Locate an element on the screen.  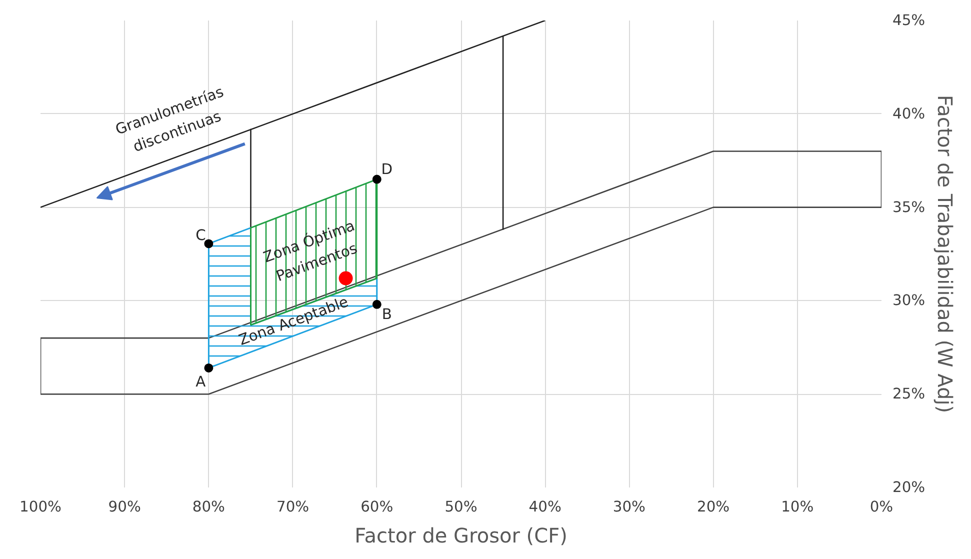
x-axis-title: Factor de Grosor (CF) is located at coordinates (461, 536).